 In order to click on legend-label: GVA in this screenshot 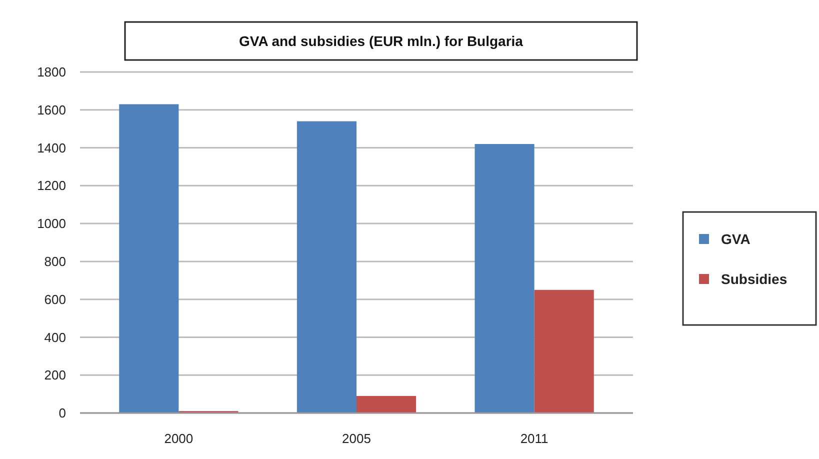, I will do `click(735, 238)`.